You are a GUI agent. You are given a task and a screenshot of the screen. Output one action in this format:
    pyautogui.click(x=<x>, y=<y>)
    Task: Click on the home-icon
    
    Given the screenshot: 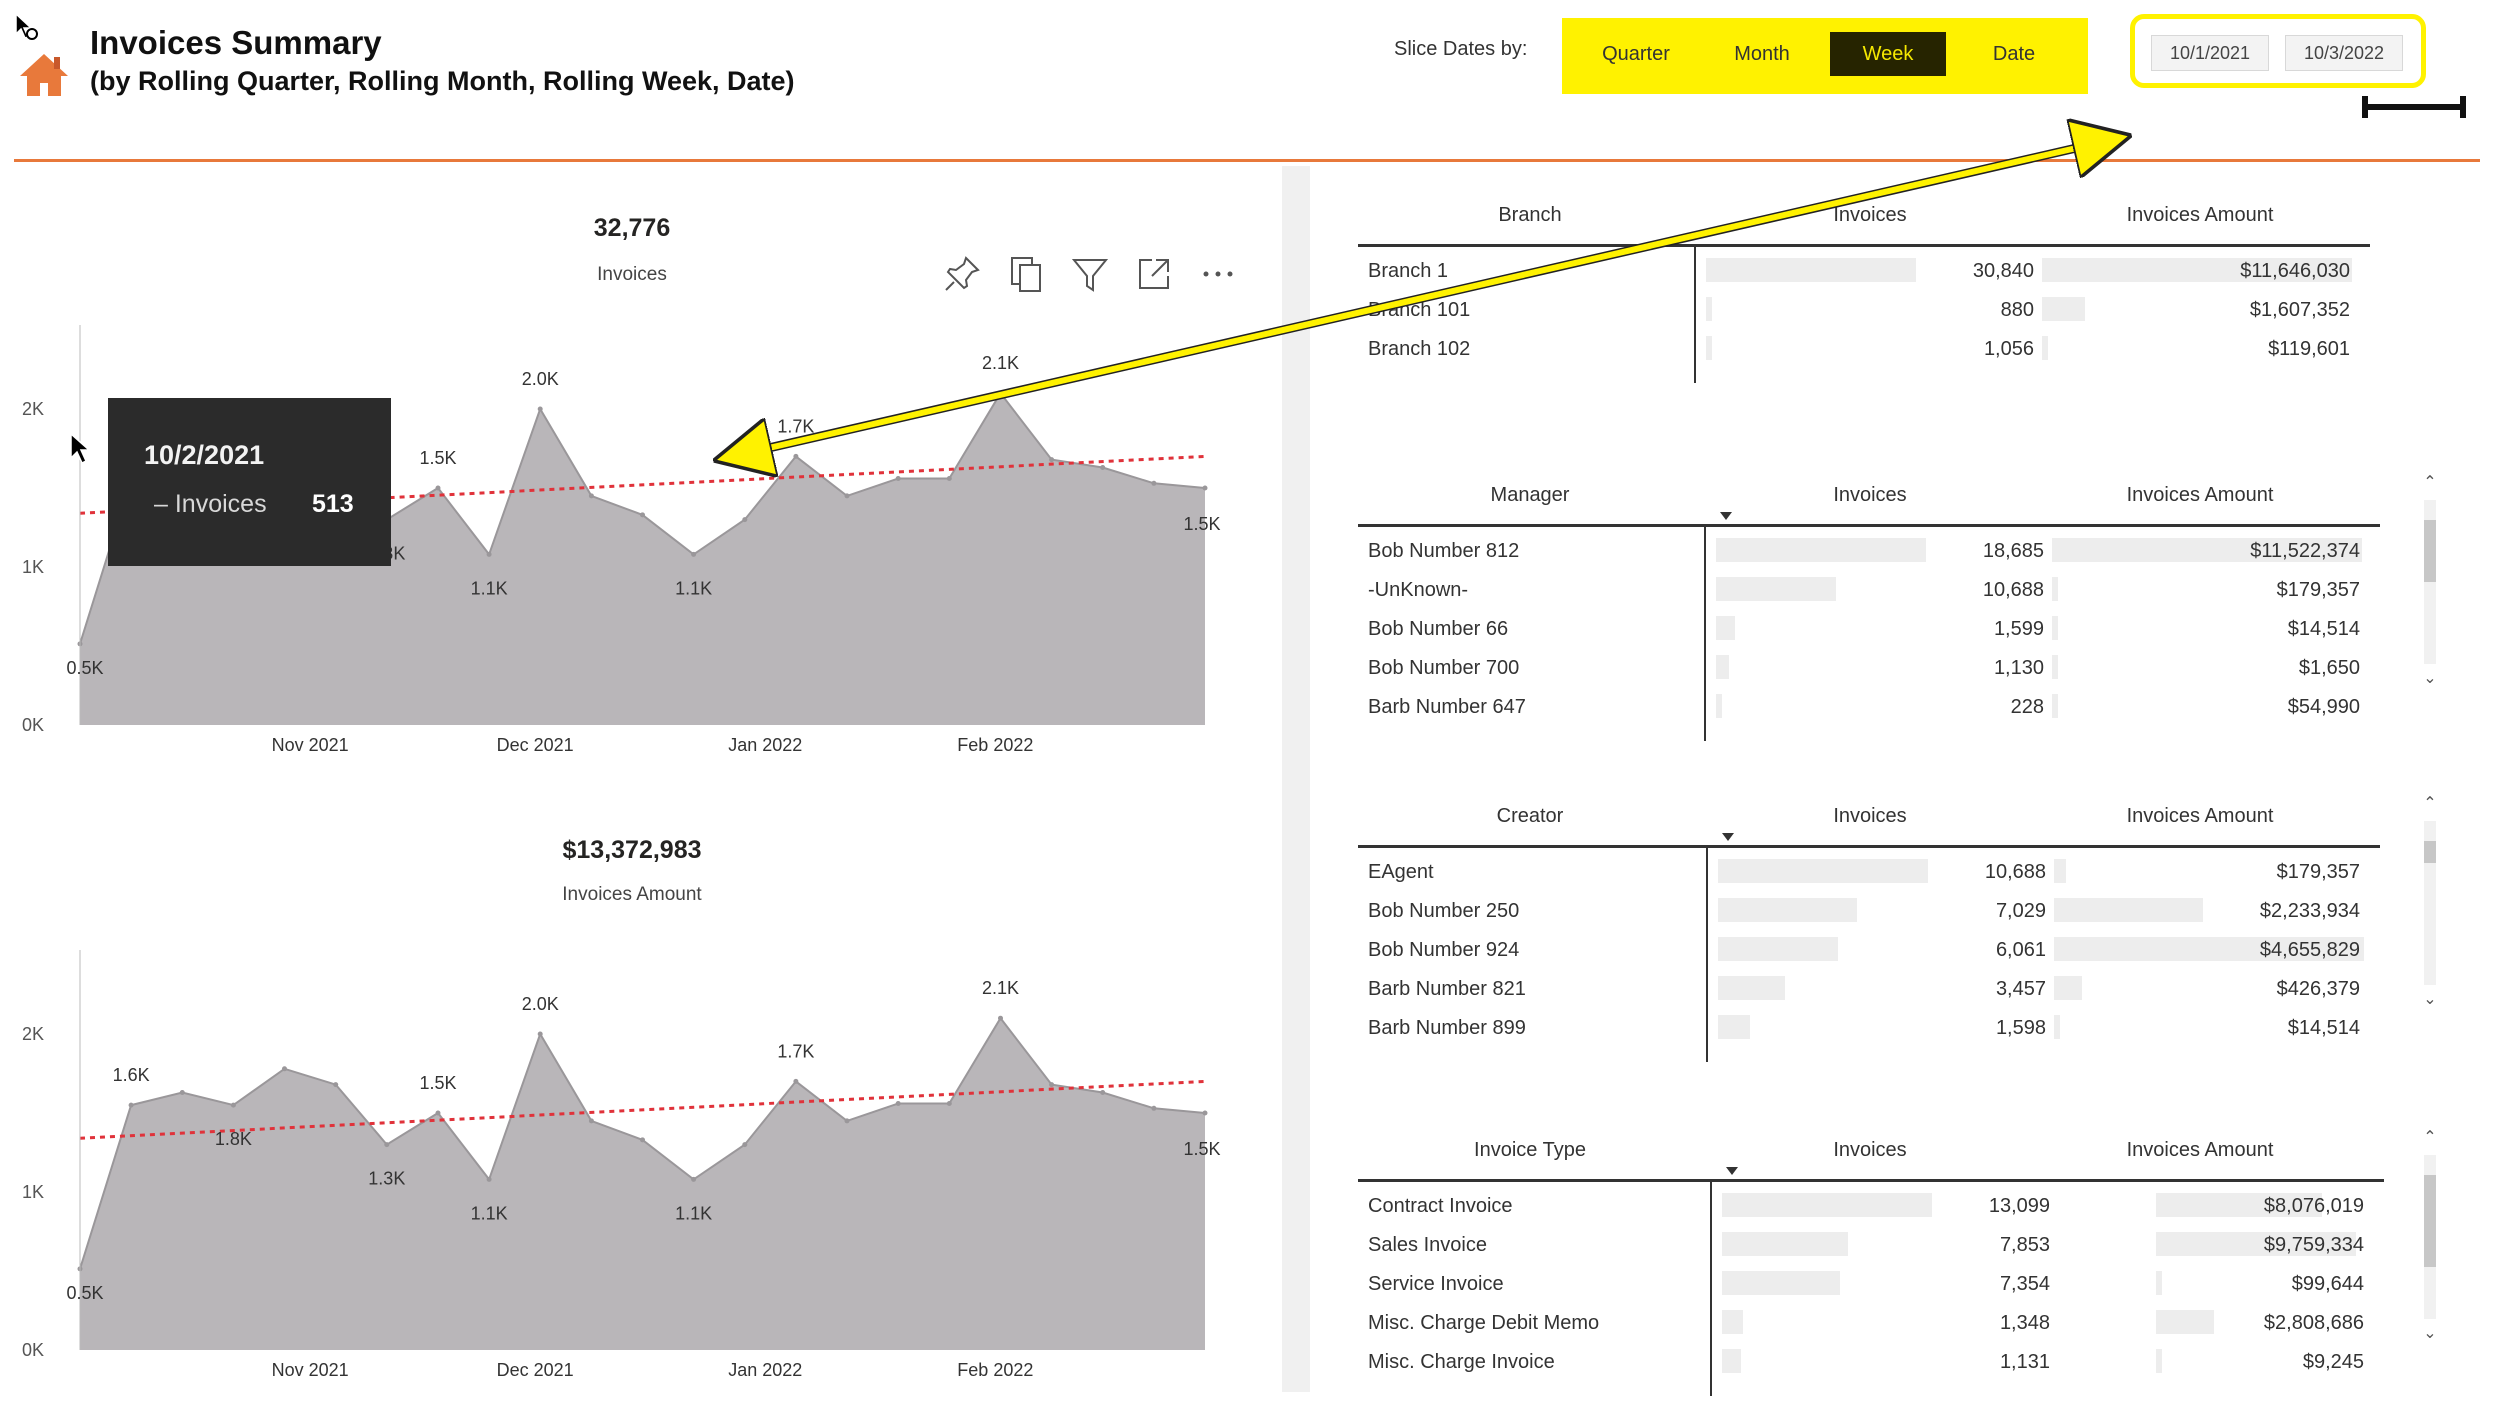 What is the action you would take?
    pyautogui.click(x=44, y=75)
    